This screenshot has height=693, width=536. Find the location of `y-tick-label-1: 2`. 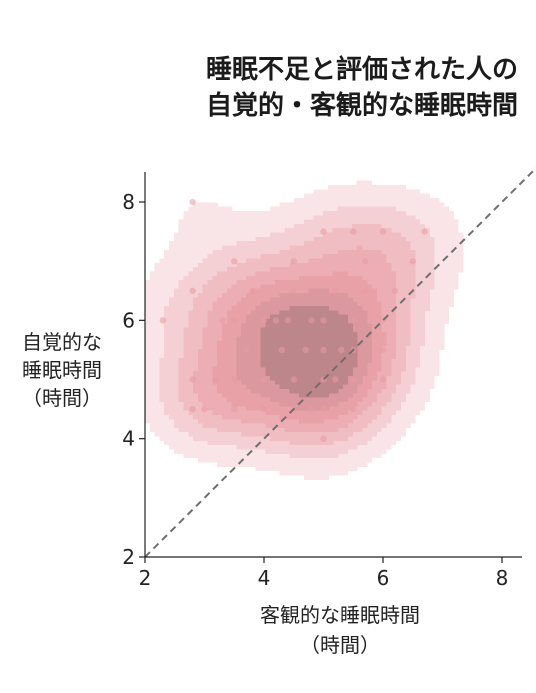

y-tick-label-1: 2 is located at coordinates (128, 557).